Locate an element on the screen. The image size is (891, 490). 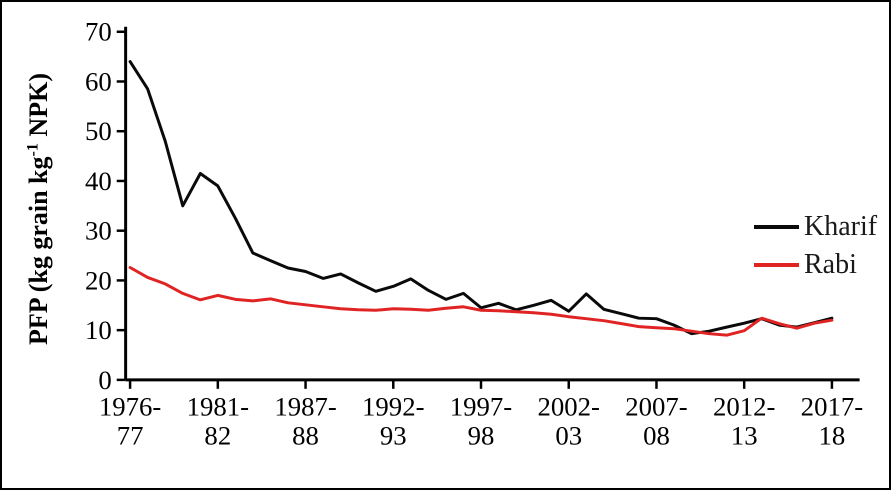
y-tick-label: 50 is located at coordinates (98, 131).